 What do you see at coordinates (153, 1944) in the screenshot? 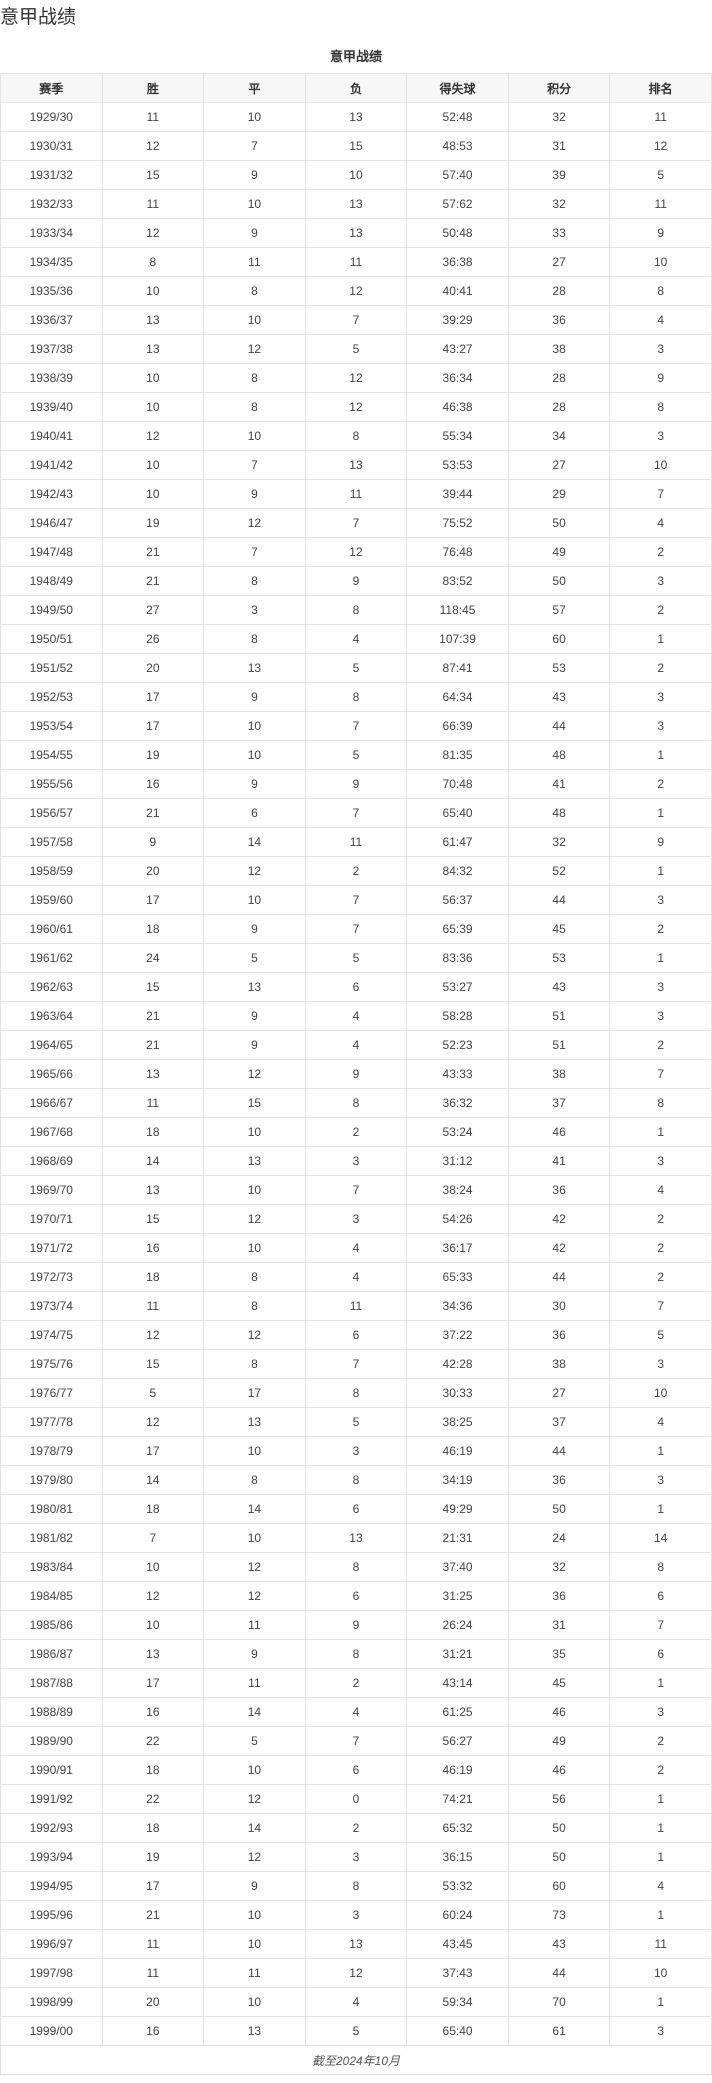
I see `wins-cell: 11` at bounding box center [153, 1944].